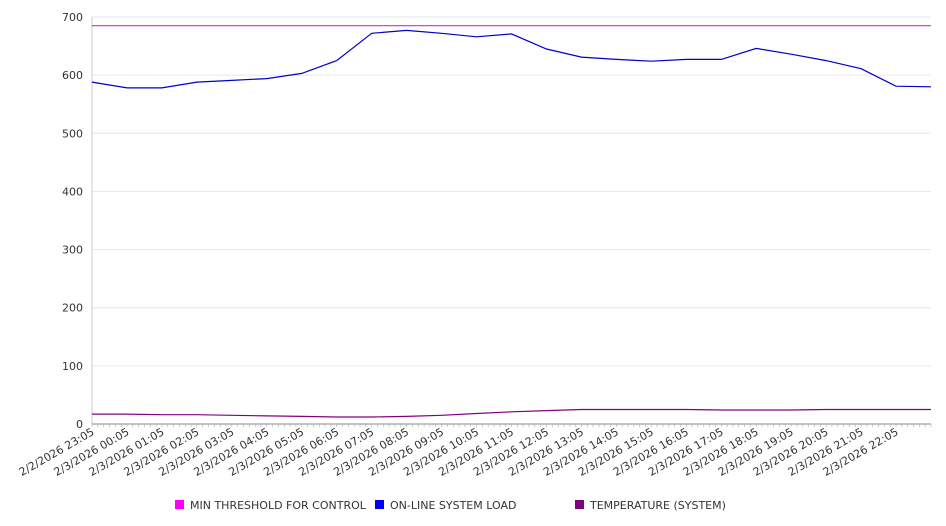  Describe the element at coordinates (72, 75) in the screenshot. I see `y-tick-label: 600` at that location.